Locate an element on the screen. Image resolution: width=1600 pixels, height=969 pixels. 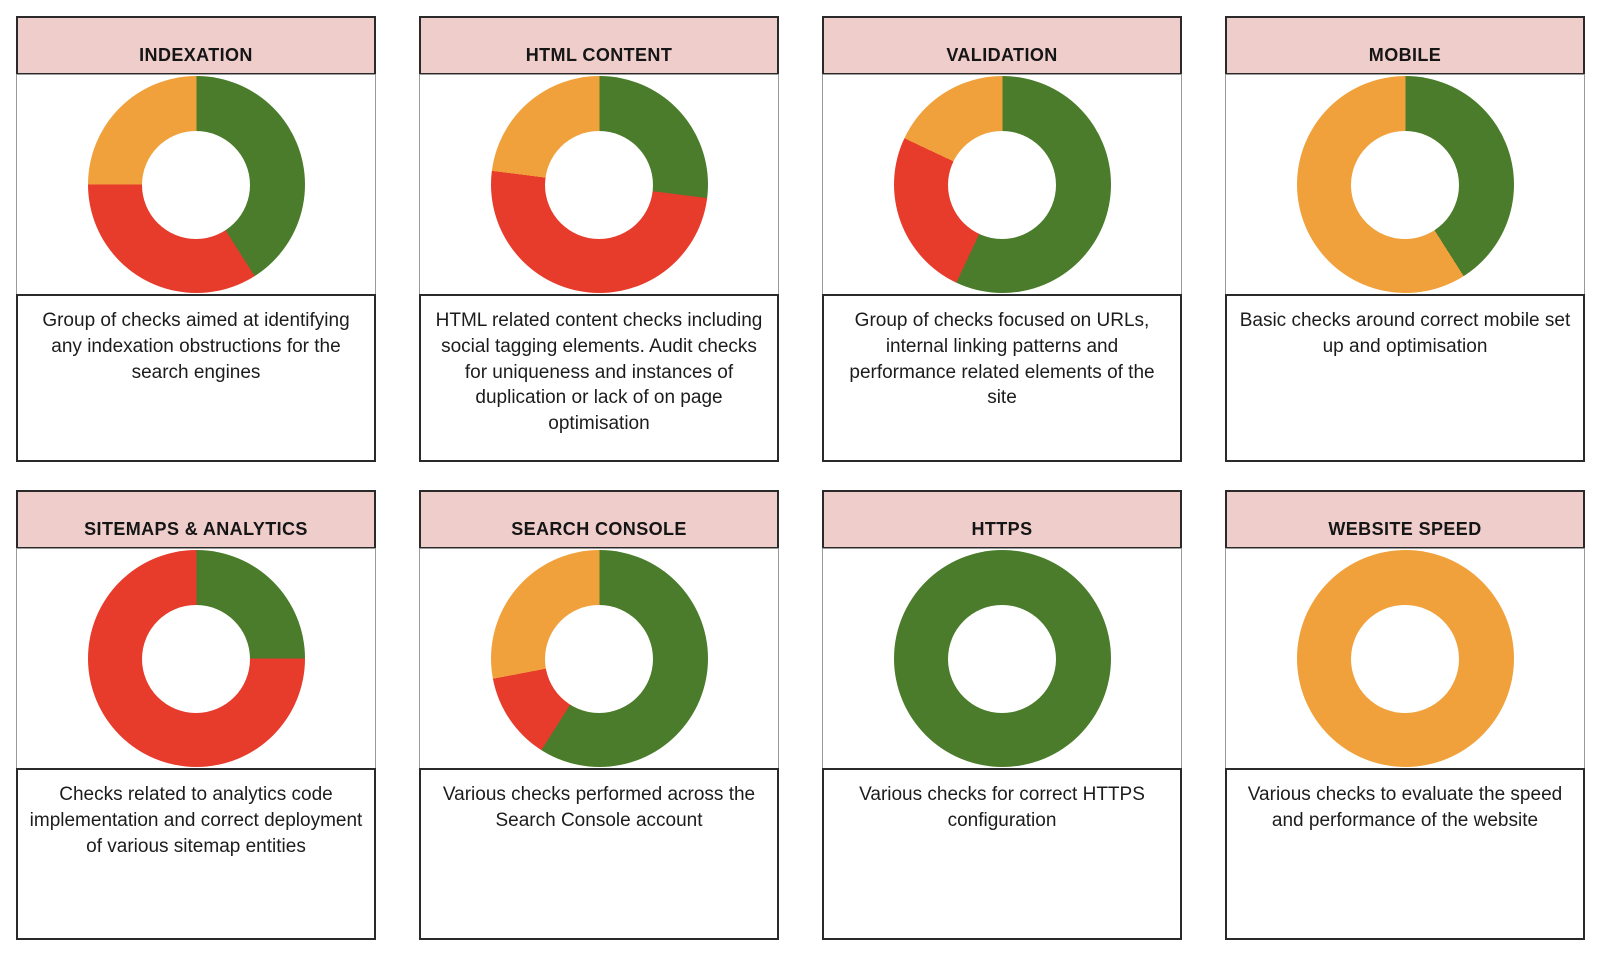
card-header: HTML CONTENT is located at coordinates (599, 45).